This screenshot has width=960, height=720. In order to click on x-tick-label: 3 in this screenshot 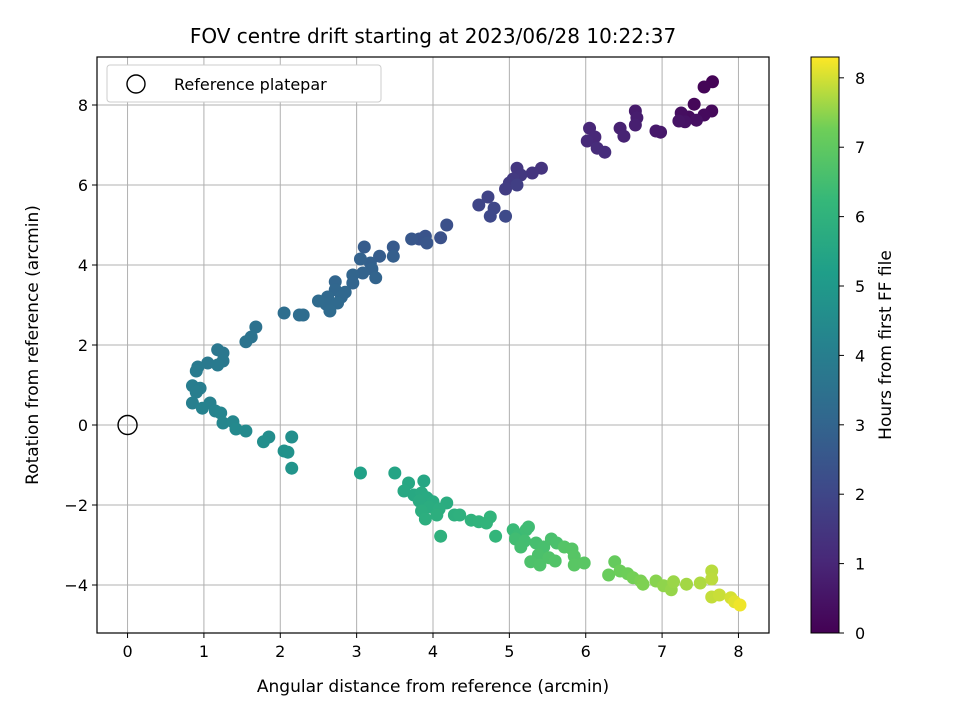, I will do `click(357, 651)`.